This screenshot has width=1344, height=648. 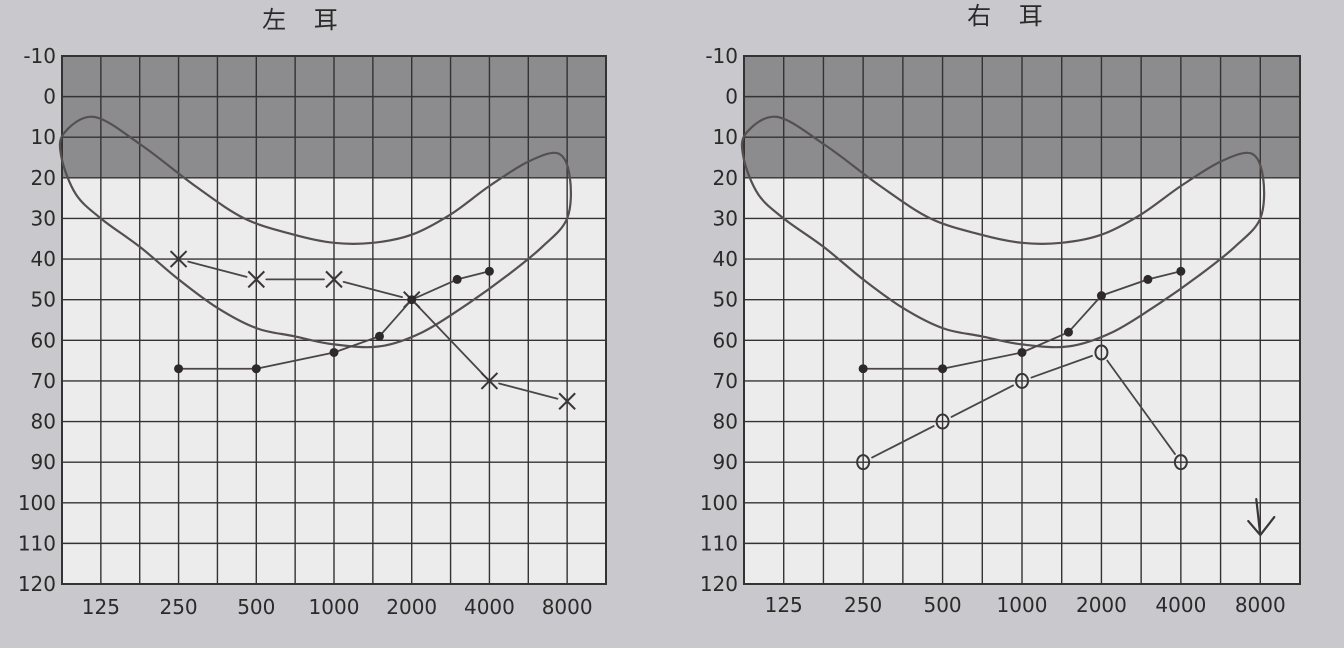 What do you see at coordinates (305, 20) in the screenshot?
I see `chart-title: 左 耳` at bounding box center [305, 20].